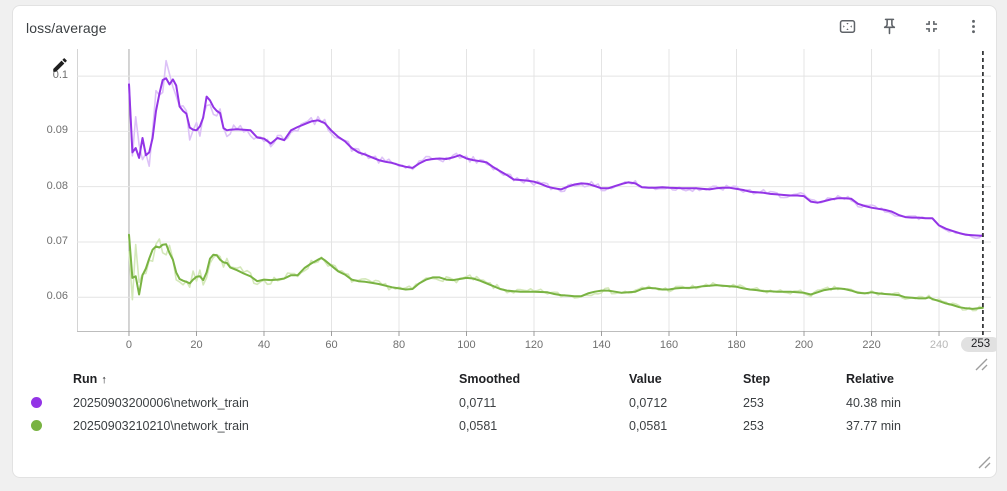 The image size is (1007, 491). Describe the element at coordinates (60, 75) in the screenshot. I see `y-tick-label: 0.1` at that location.